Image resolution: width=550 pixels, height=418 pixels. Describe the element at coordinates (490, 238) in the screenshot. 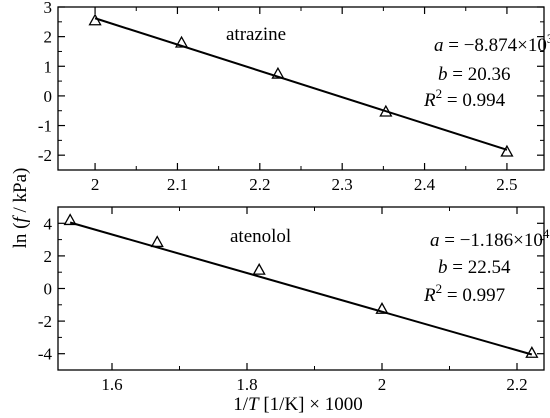

I see `fit-param-a: a = −1.186×104` at that location.